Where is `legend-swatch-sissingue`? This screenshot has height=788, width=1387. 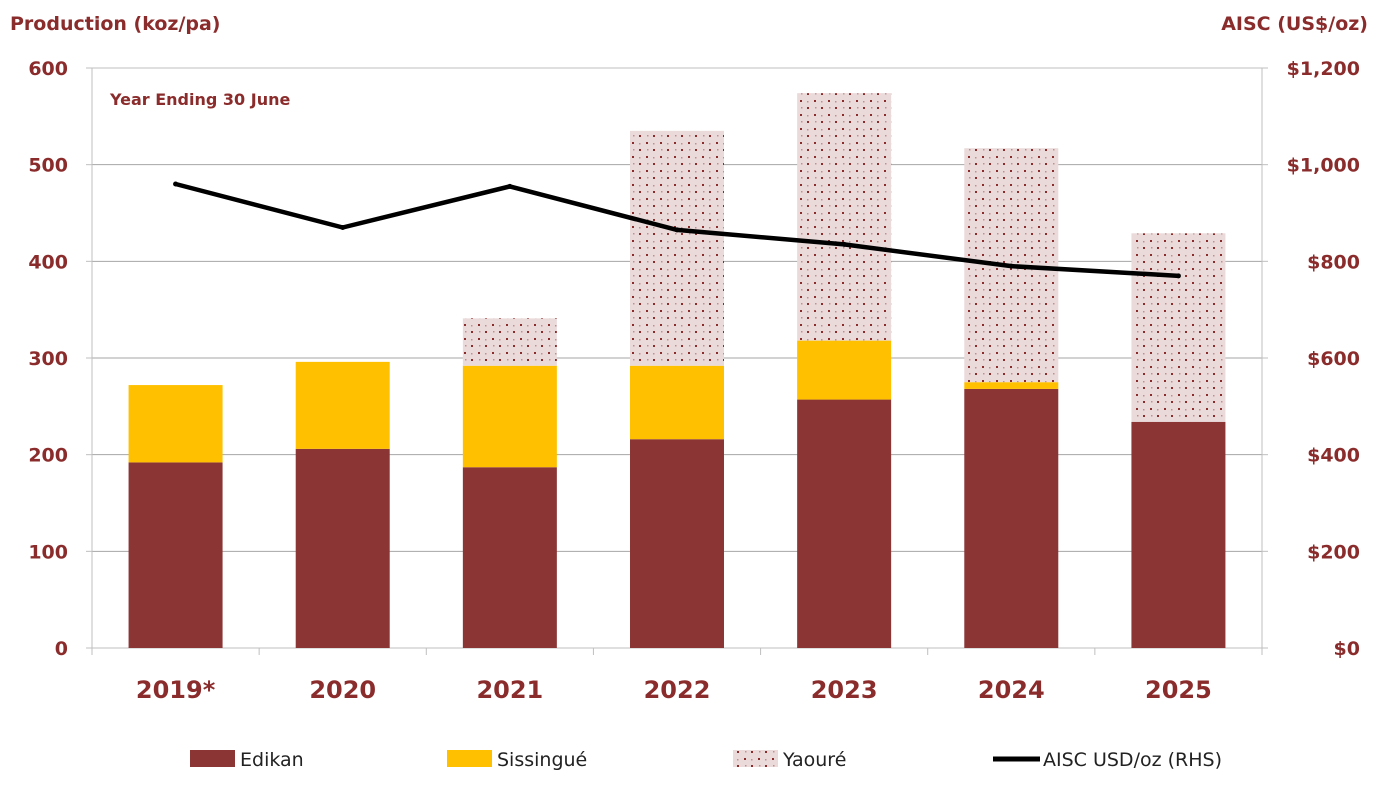
legend-swatch-sissingue is located at coordinates (469, 758).